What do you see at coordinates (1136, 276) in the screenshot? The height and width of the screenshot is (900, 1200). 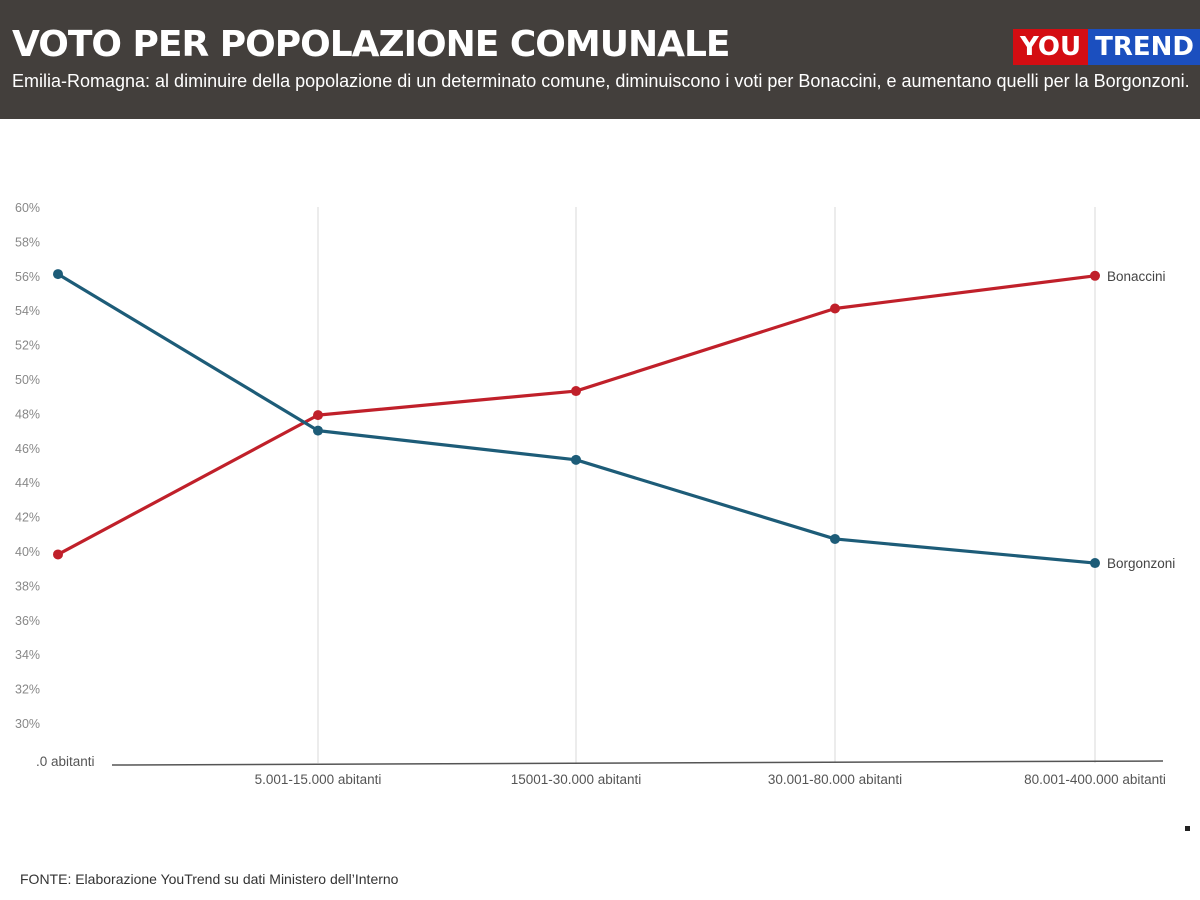 I see `series-label-bonaccini: Bonaccini` at bounding box center [1136, 276].